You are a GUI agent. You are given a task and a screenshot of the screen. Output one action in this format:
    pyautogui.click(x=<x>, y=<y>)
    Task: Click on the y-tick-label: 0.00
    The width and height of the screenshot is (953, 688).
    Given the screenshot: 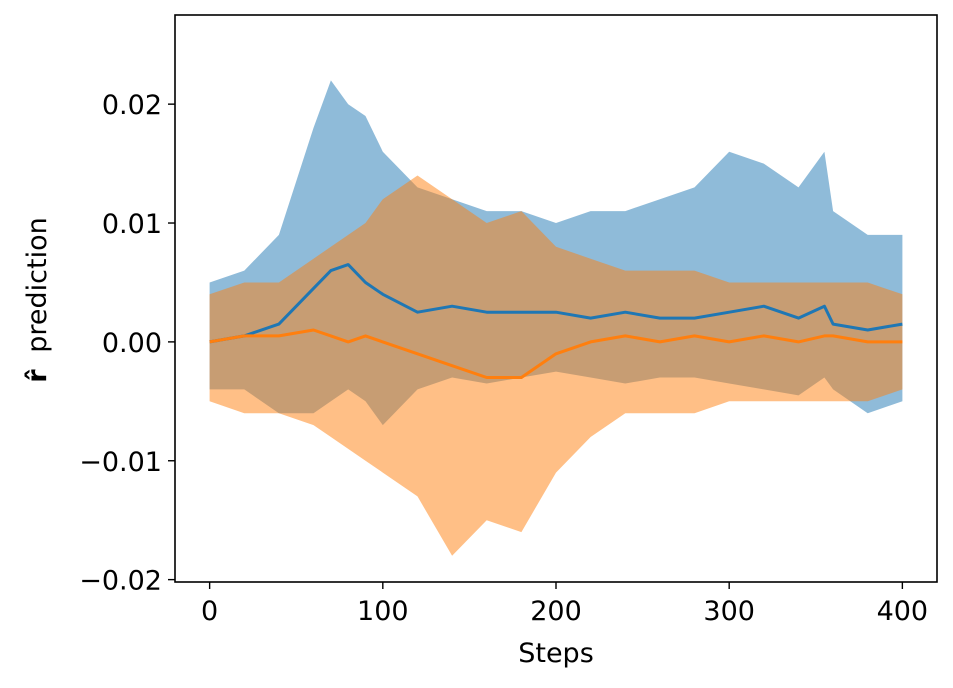 What is the action you would take?
    pyautogui.click(x=132, y=343)
    